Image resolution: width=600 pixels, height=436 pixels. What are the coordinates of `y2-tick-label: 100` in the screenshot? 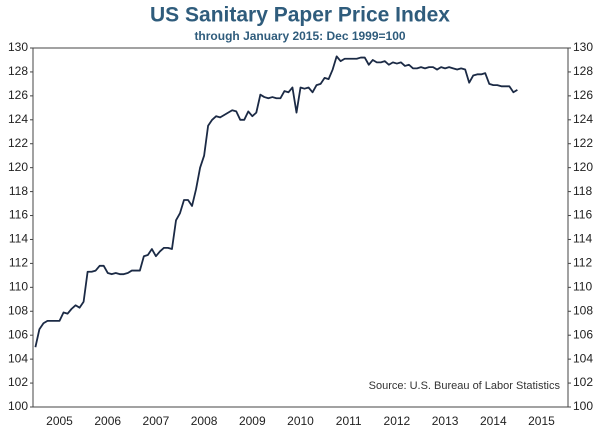 It's located at (583, 406).